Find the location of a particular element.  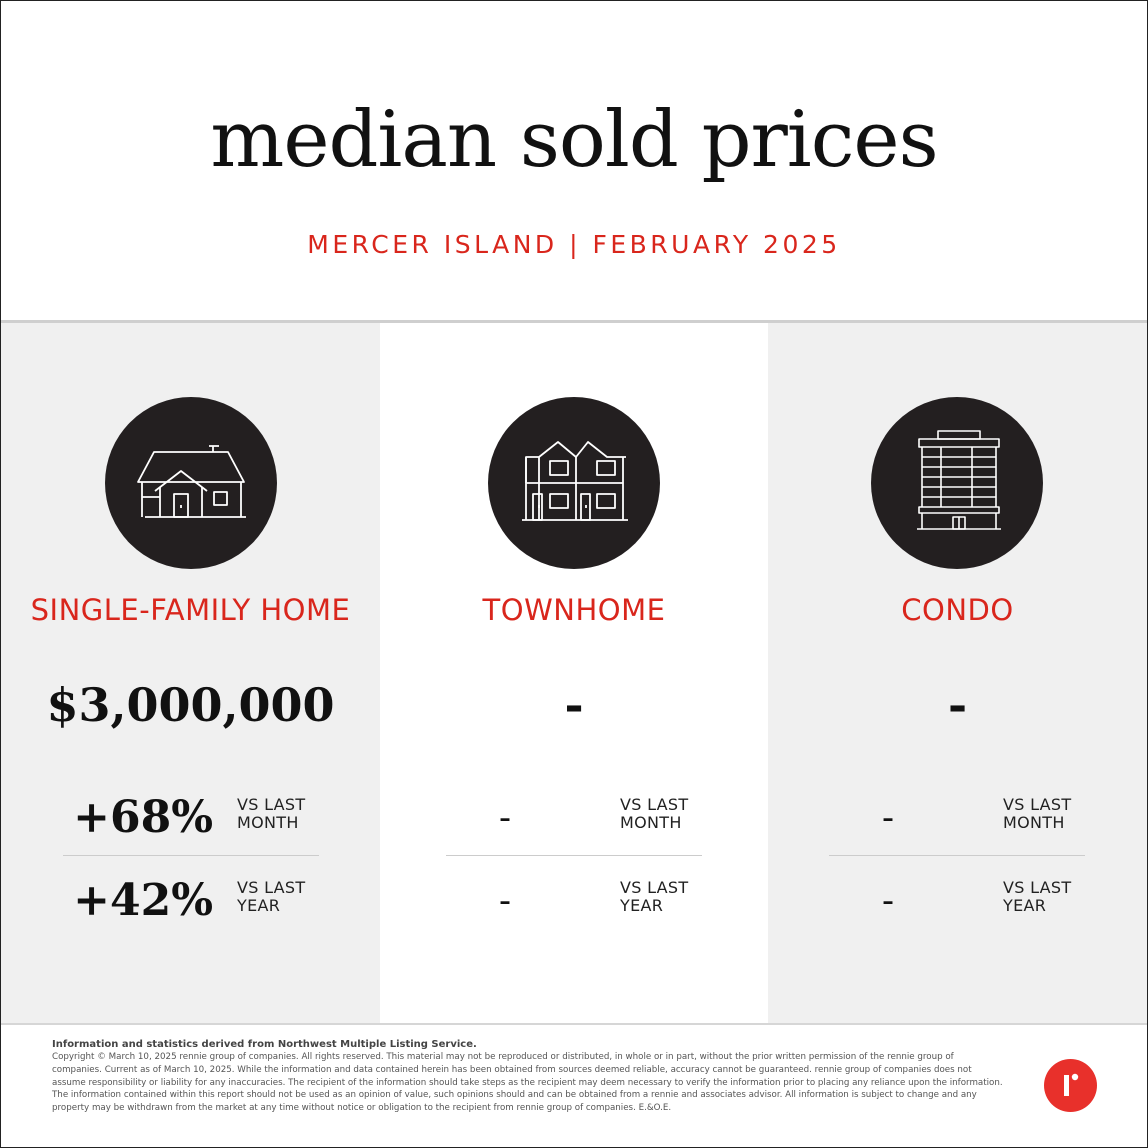

year-change-value: +42% is located at coordinates (143, 900).